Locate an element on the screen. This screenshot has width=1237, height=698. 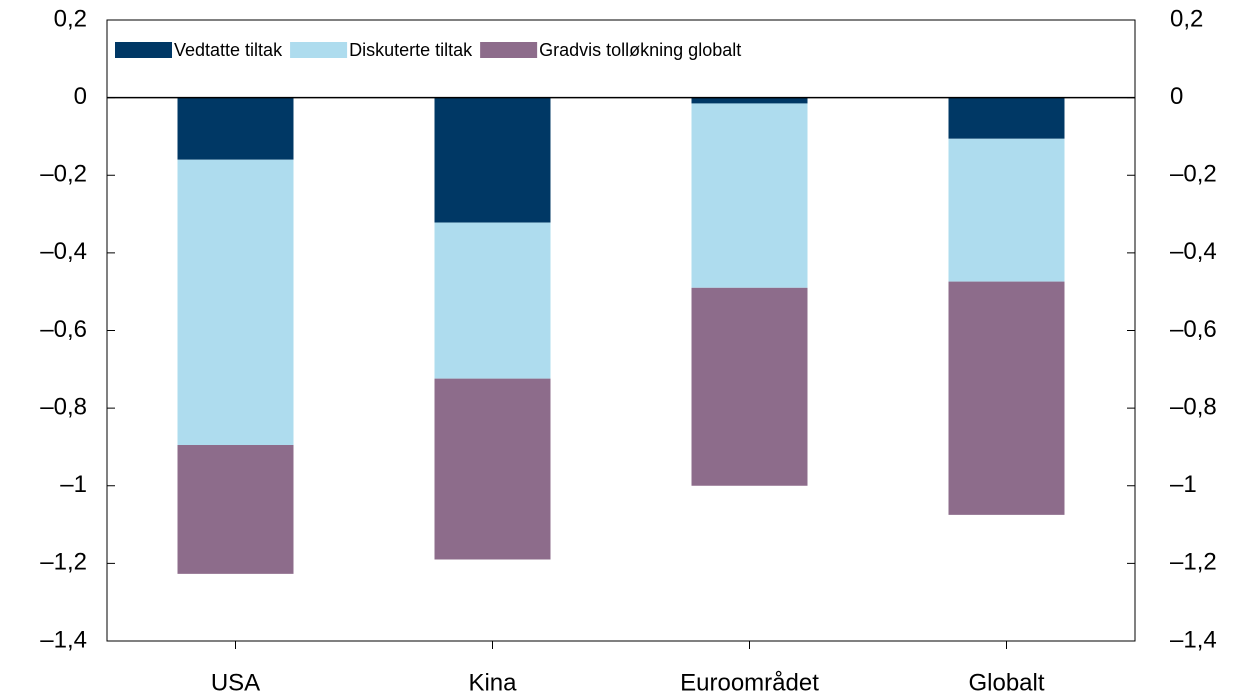
y2-tick-label: –0,6 is located at coordinates (1193, 329).